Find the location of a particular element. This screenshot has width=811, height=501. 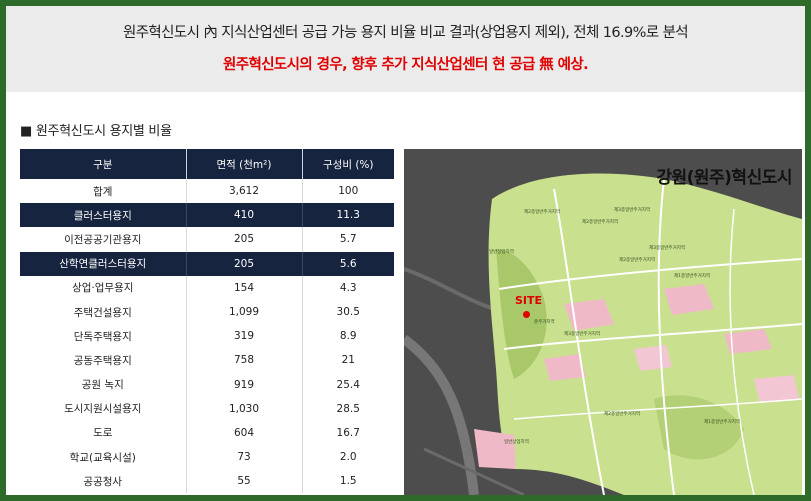

table-row: 상업·업무용지 154 4.3 is located at coordinates (207, 287).